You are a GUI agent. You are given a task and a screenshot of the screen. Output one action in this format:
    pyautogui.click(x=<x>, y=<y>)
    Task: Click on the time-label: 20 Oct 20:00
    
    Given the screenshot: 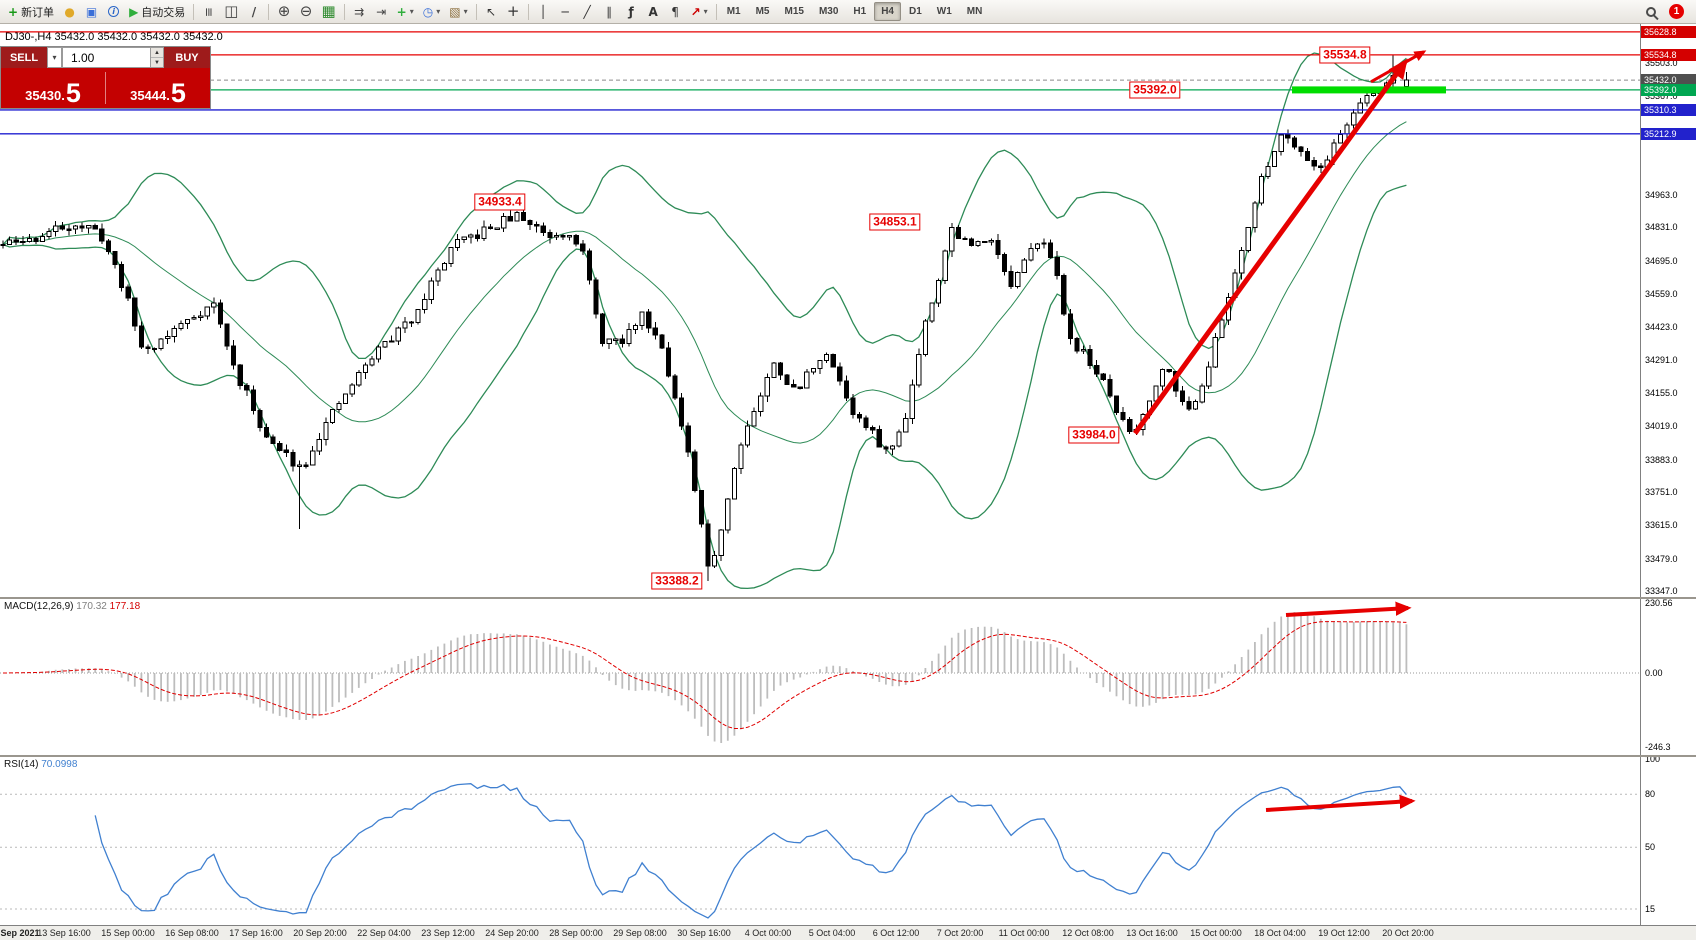 What is the action you would take?
    pyautogui.click(x=1408, y=933)
    